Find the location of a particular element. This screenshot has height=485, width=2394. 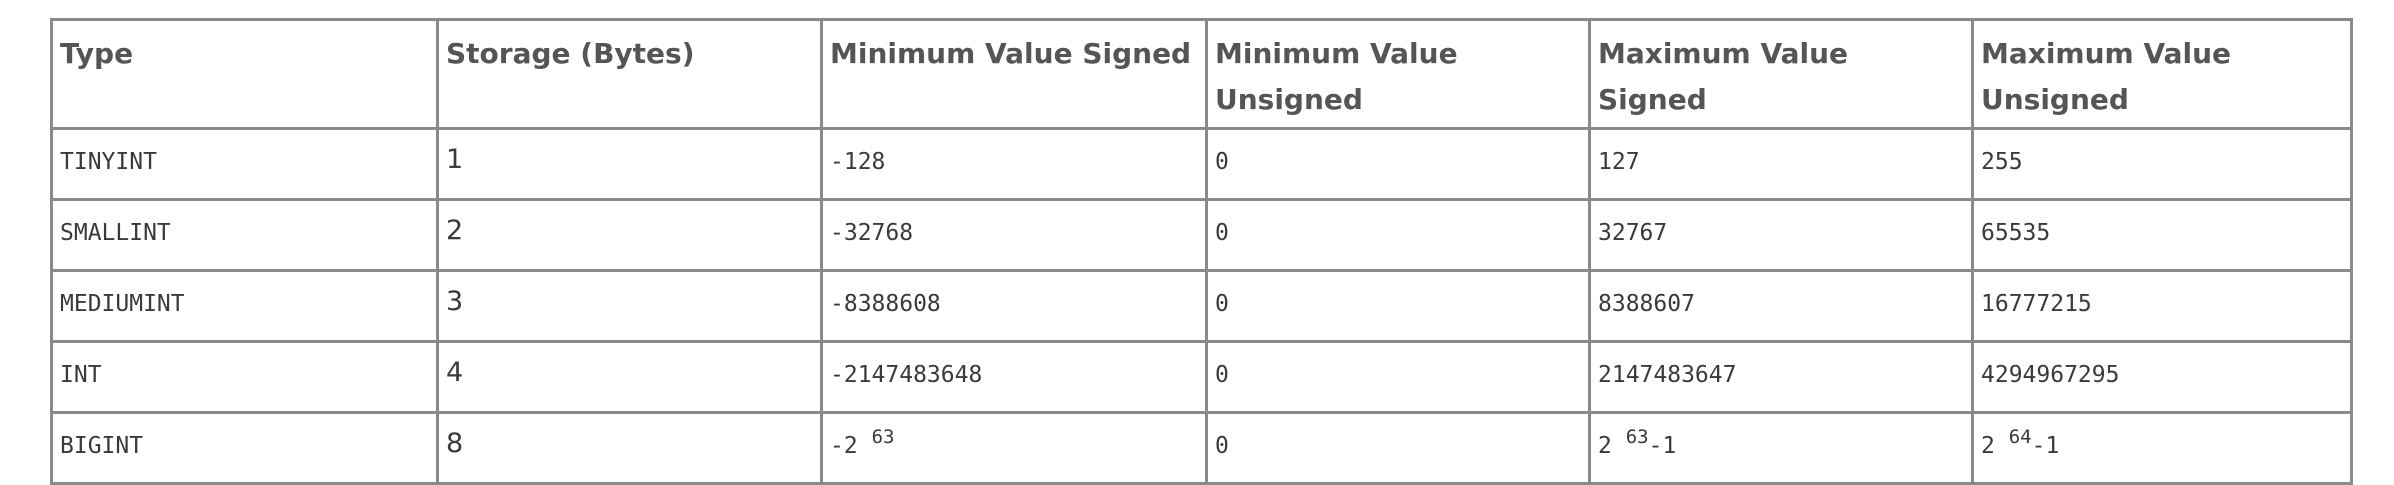

header-min-unsigned: Minimum Value Unsigned is located at coordinates (1398, 74).